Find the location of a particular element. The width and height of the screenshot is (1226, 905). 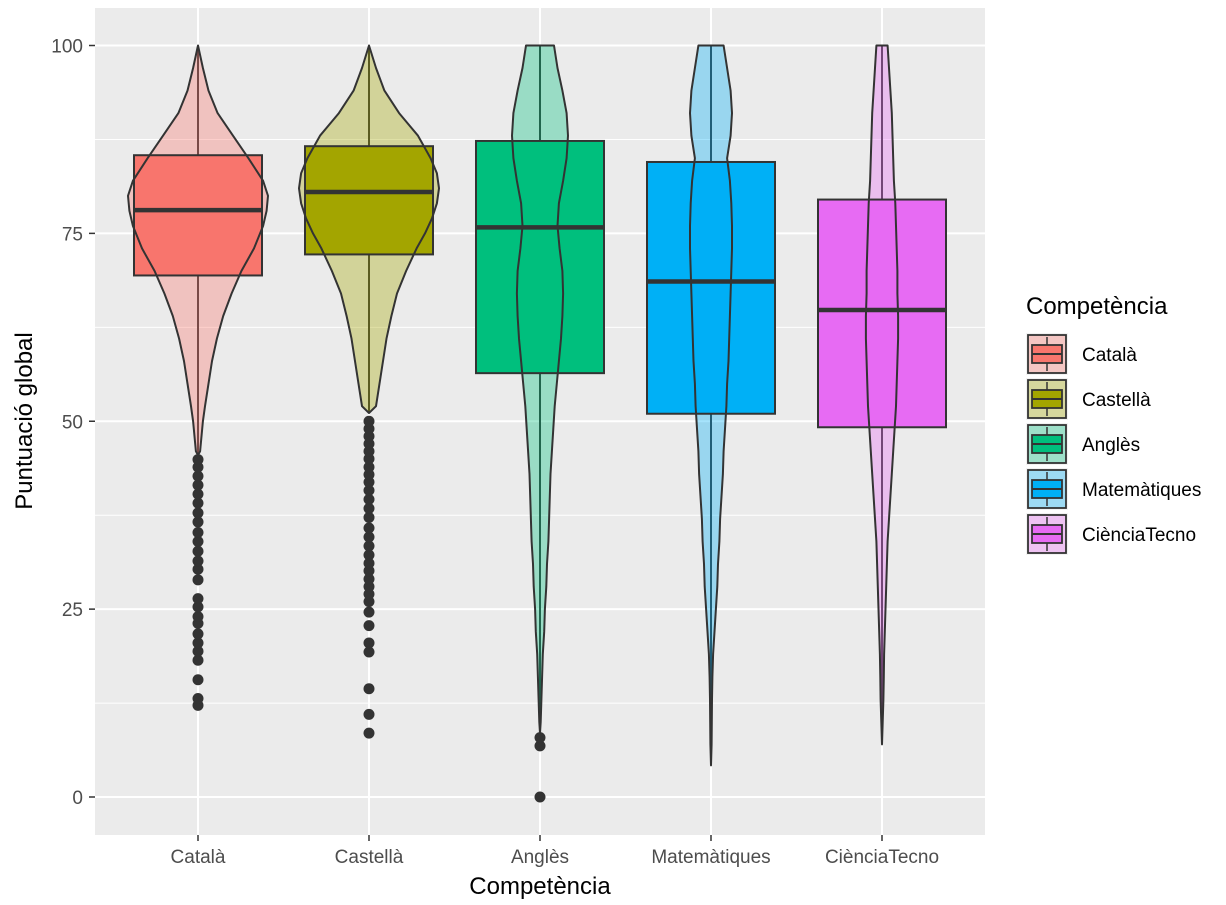

series-Castellà is located at coordinates (369, 391).